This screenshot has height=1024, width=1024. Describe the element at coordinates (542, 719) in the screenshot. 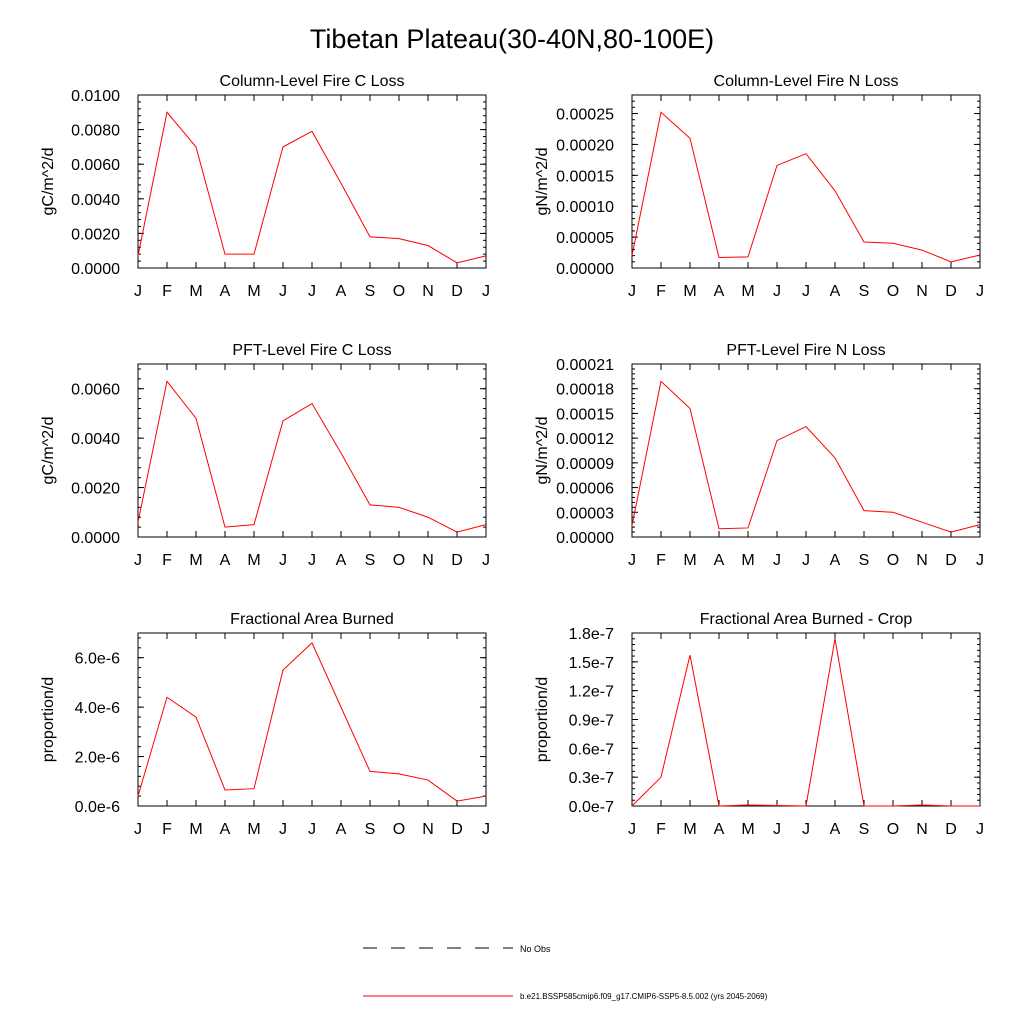

I see `y-axis-label: proportion/d` at that location.